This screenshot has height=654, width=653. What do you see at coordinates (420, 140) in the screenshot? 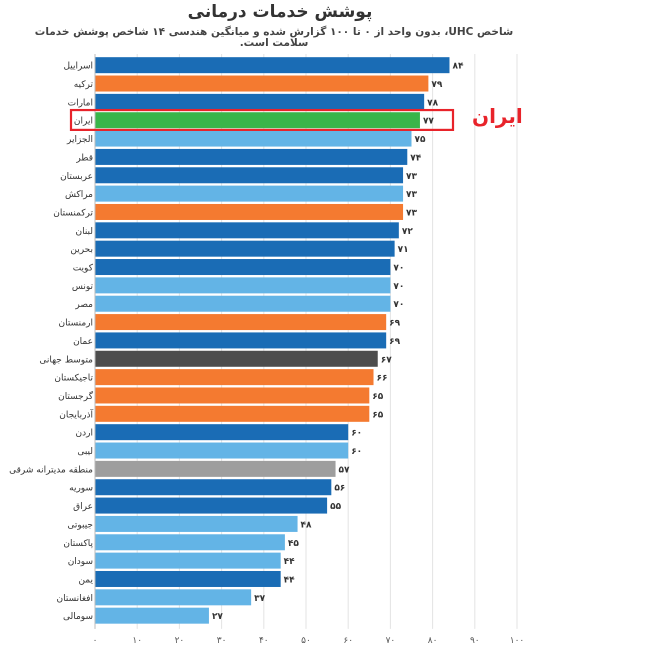
I see `value-label: ۷۵` at bounding box center [420, 140].